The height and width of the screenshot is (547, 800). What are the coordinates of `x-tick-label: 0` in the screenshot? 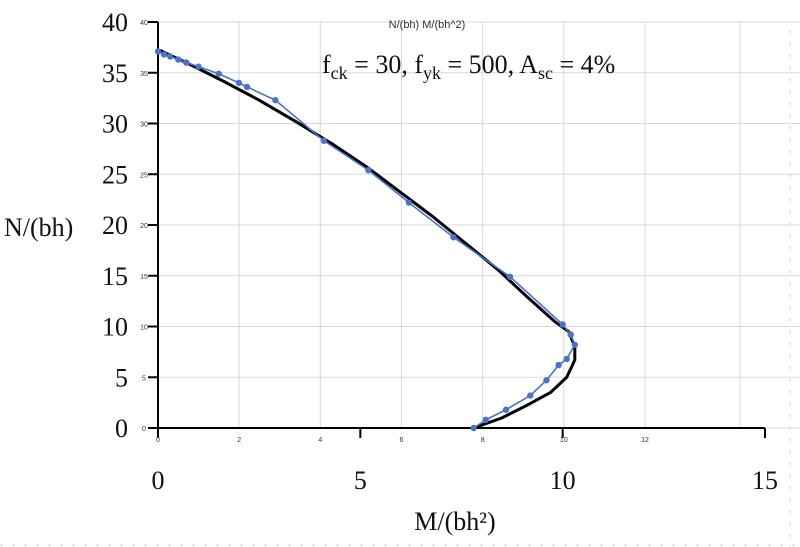 It's located at (158, 480).